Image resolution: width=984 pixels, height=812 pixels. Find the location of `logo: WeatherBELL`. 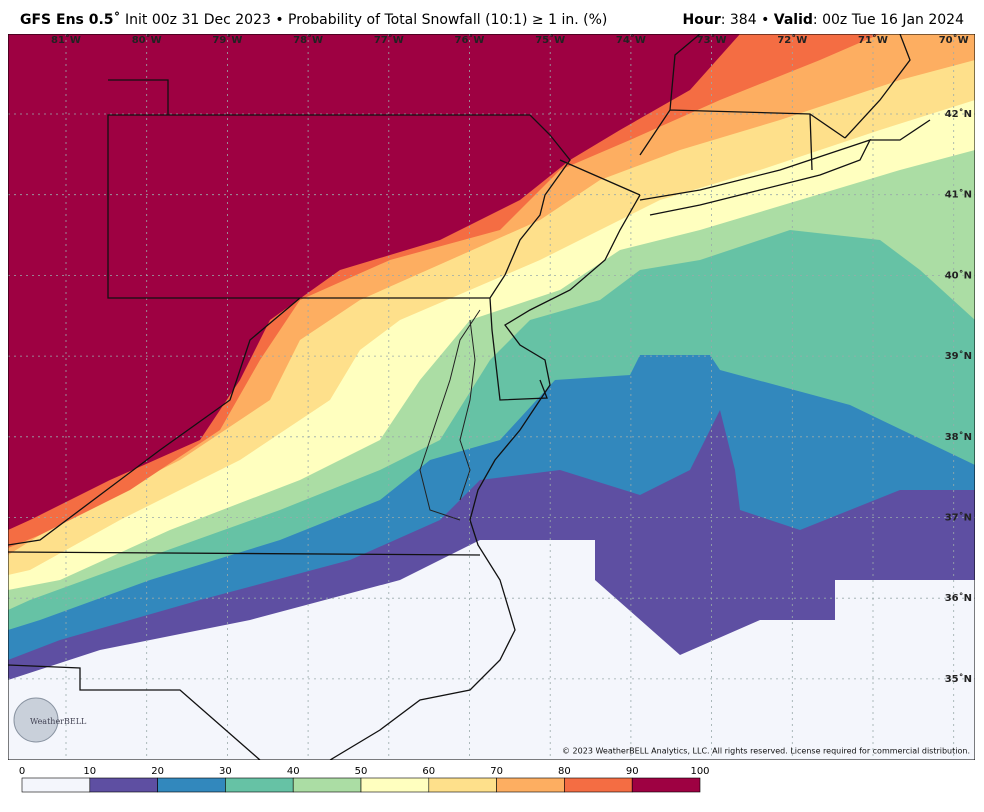

logo: WeatherBELL is located at coordinates (50, 720).